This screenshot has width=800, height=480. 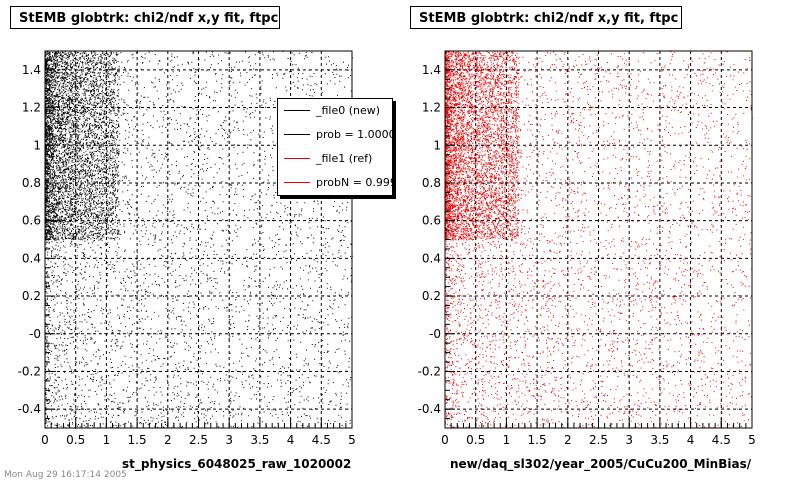 What do you see at coordinates (348, 110) in the screenshot?
I see `legend-label: _file0 (new)` at bounding box center [348, 110].